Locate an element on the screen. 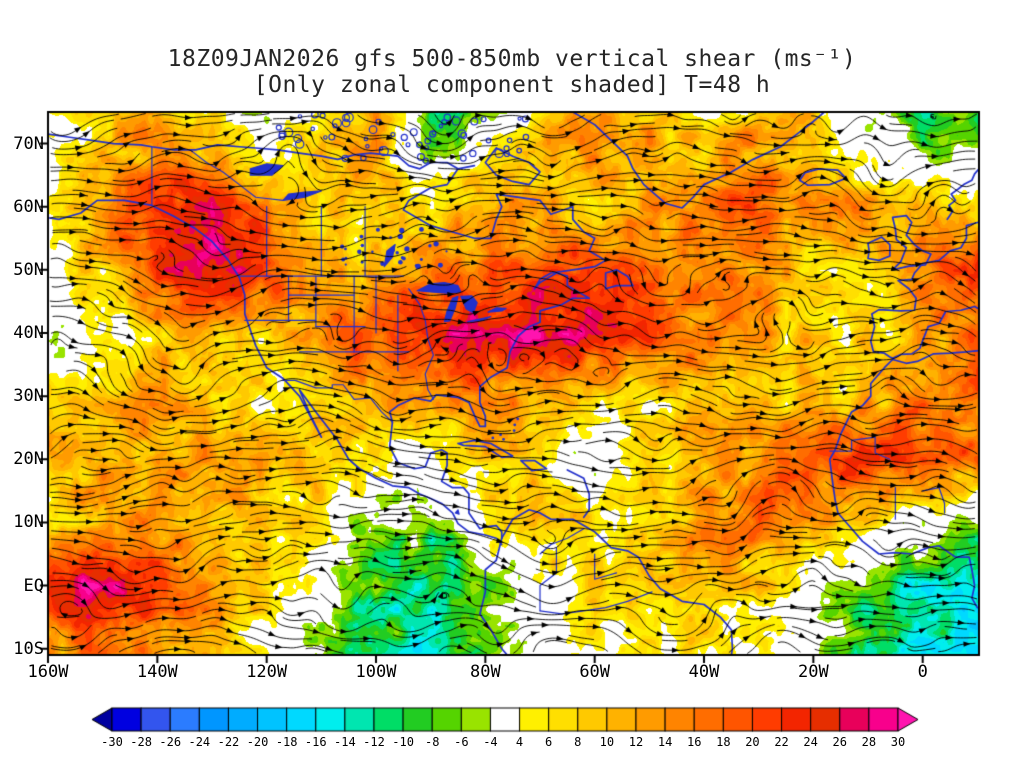 Image resolution: width=1024 pixels, height=768 pixels. colorbar-tick-label: 30 is located at coordinates (898, 742).